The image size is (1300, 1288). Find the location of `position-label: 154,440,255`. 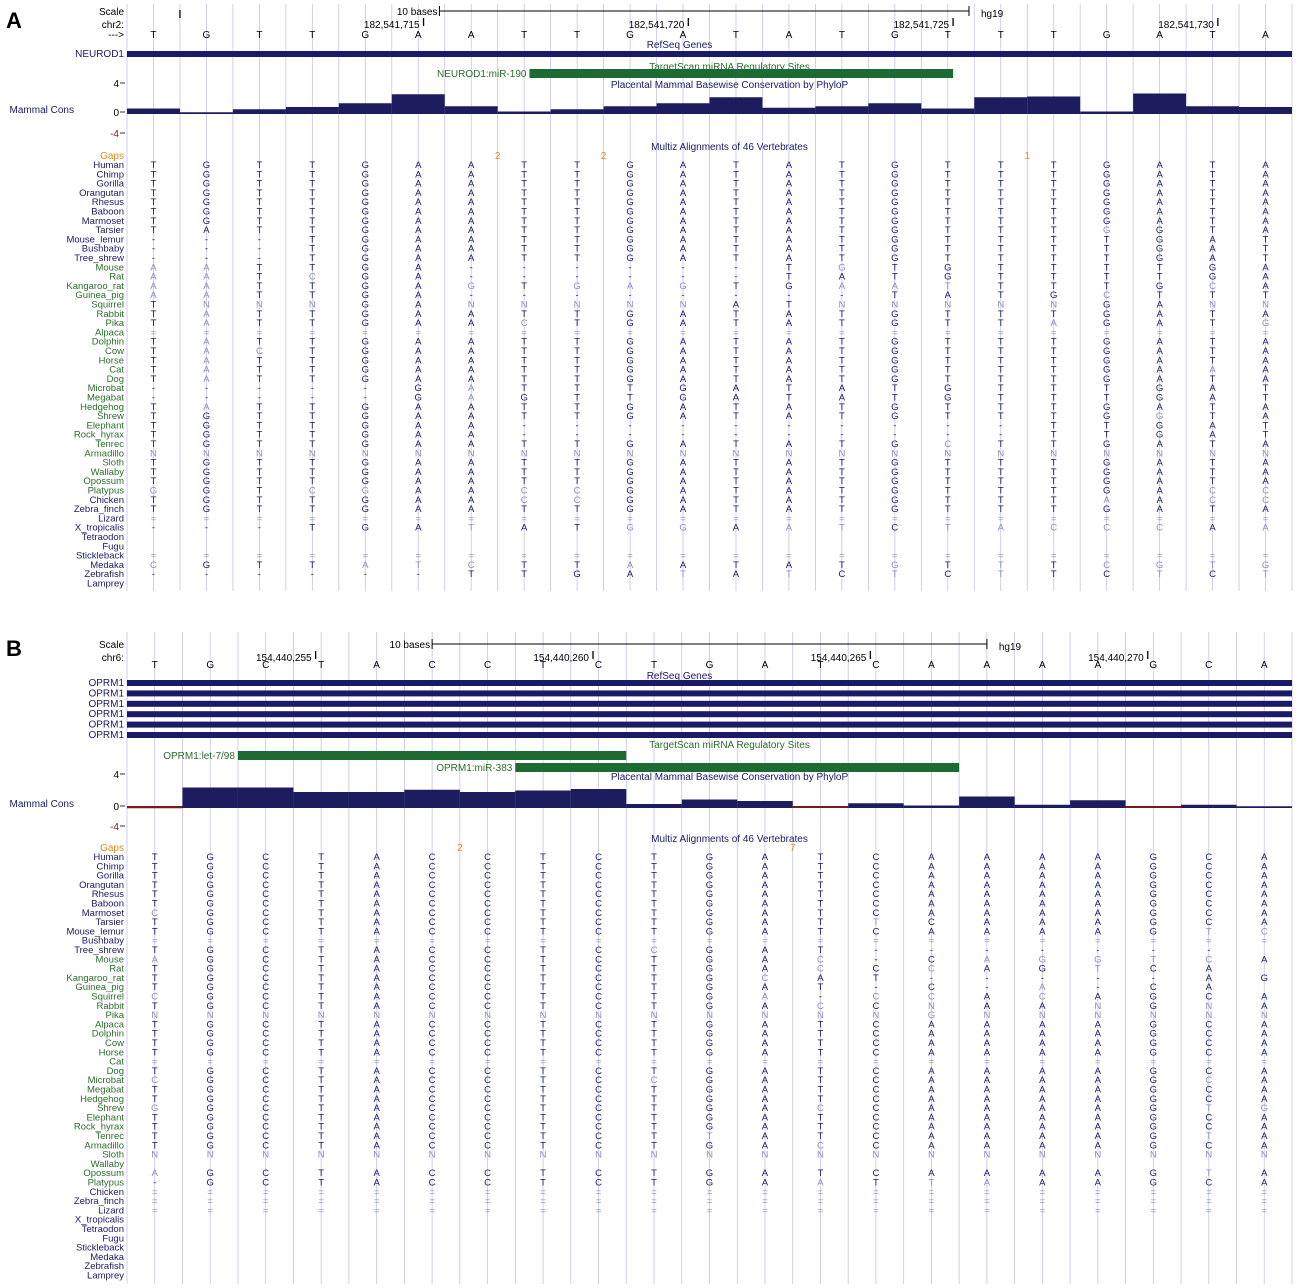

position-label: 154,440,255 is located at coordinates (284, 658).